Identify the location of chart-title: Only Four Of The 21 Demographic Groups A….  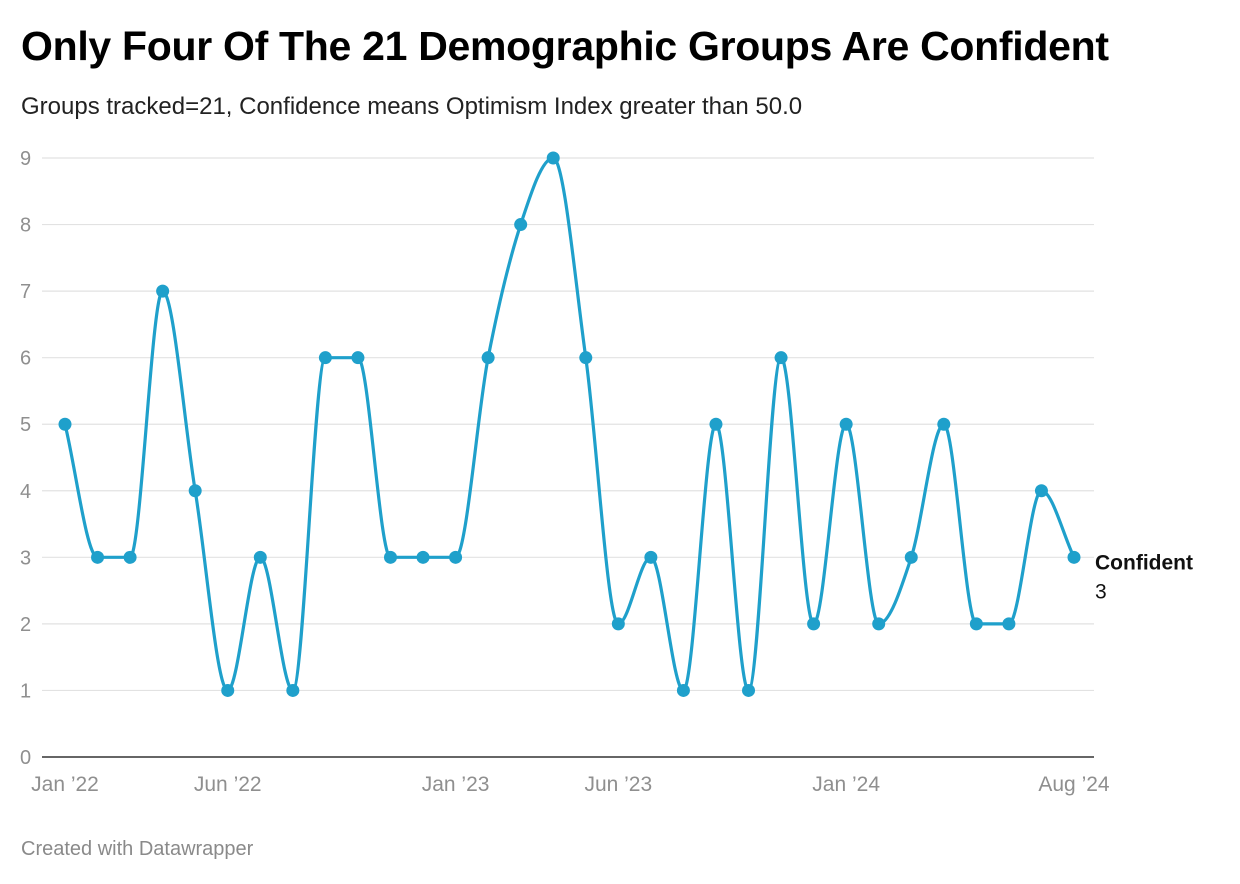
(565, 46).